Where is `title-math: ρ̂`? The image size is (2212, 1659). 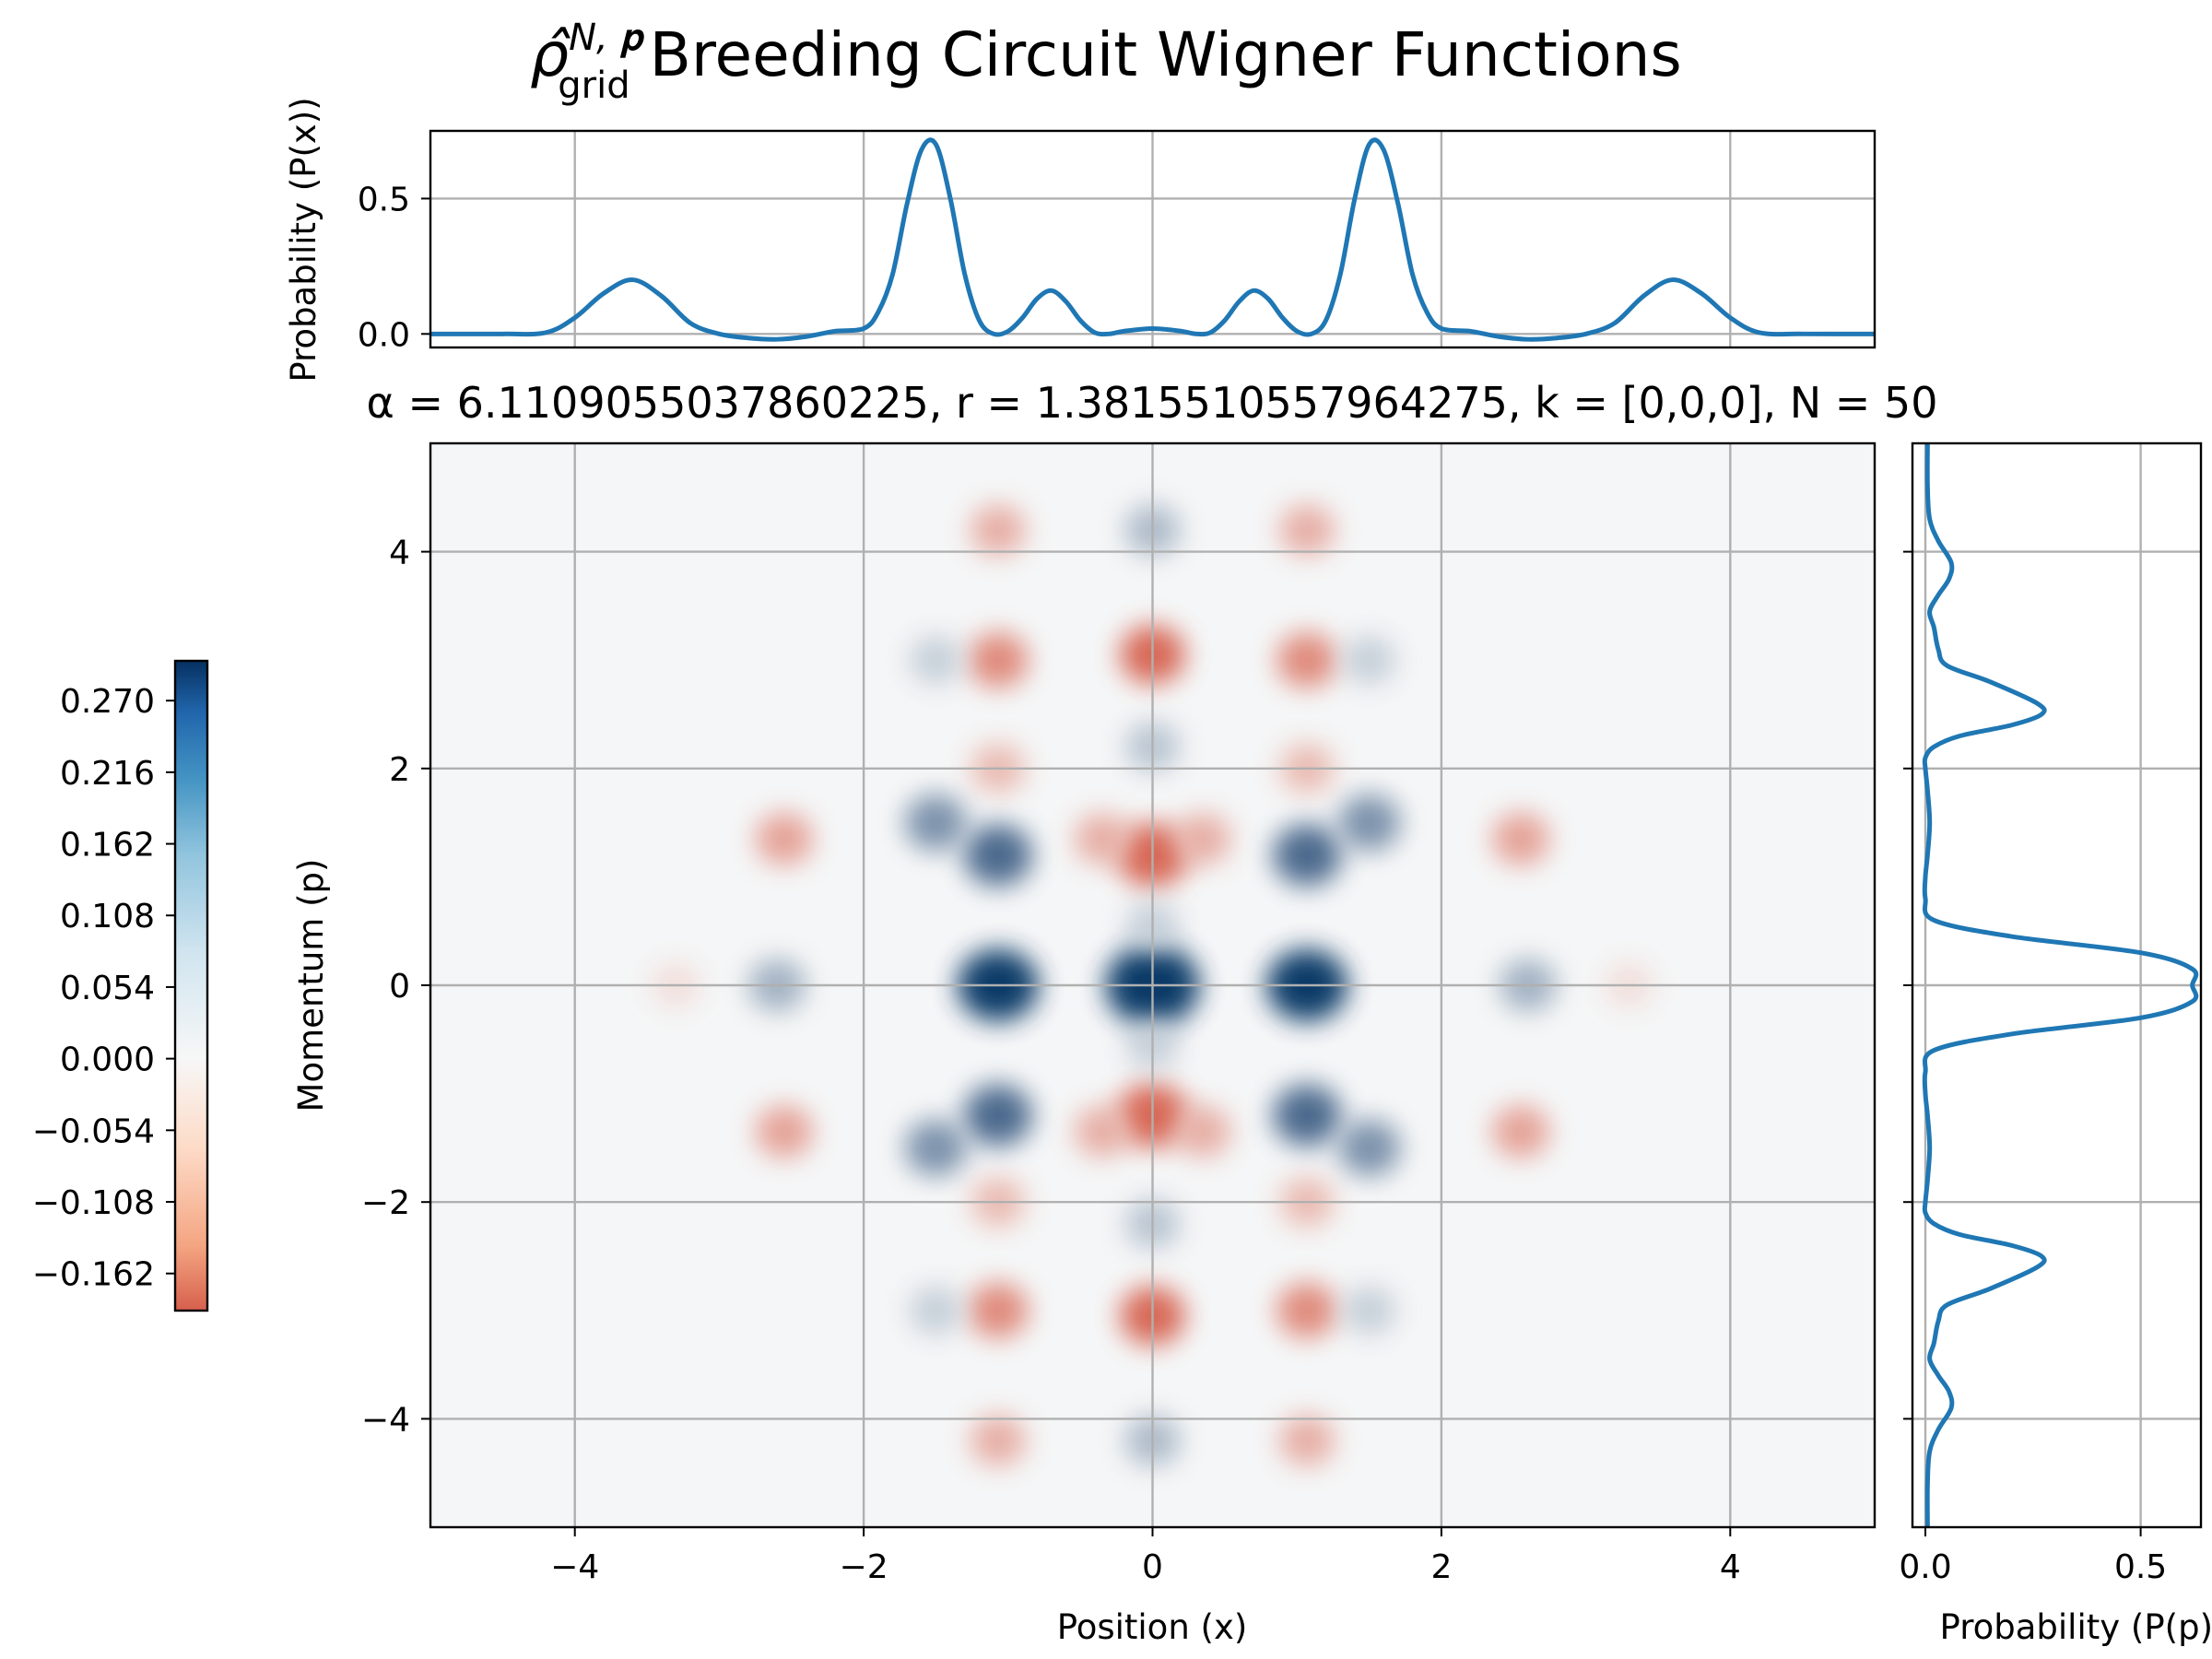
title-math: ρ̂ is located at coordinates (550, 54).